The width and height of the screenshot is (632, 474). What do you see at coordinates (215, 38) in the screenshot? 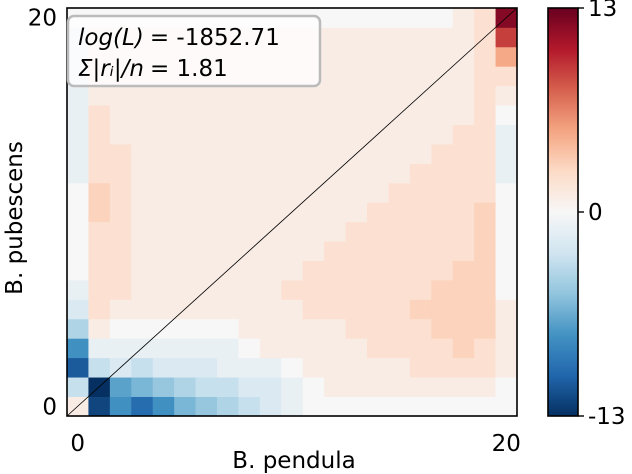
I see `log-l-value: = -1852.71` at bounding box center [215, 38].